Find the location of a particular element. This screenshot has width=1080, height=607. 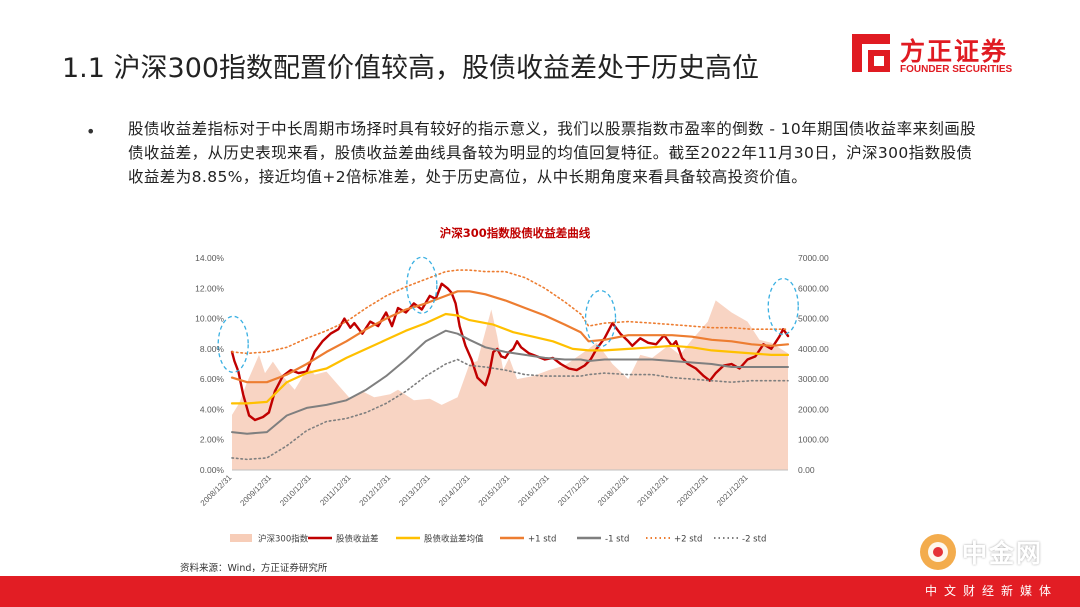

x-tick-label: 2008/12/31 is located at coordinates (216, 490).